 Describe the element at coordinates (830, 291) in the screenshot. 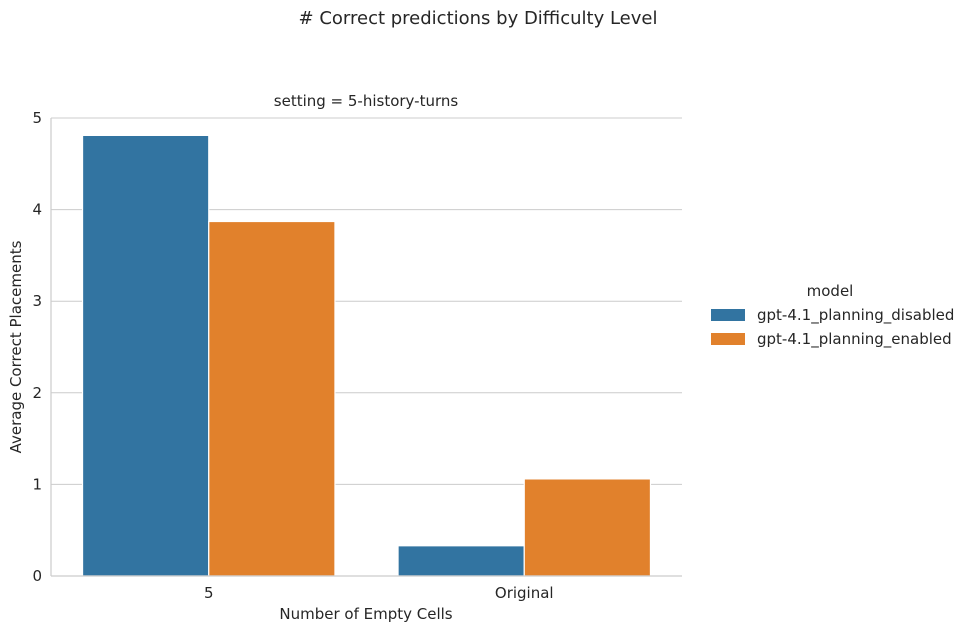

I see `legend-title: model` at that location.